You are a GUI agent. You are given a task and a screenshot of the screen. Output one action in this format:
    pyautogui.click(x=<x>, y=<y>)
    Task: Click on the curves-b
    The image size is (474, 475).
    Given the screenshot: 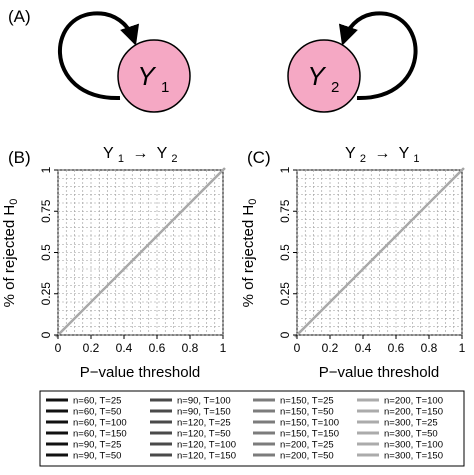 What is the action you would take?
    pyautogui.click(x=140, y=252)
    